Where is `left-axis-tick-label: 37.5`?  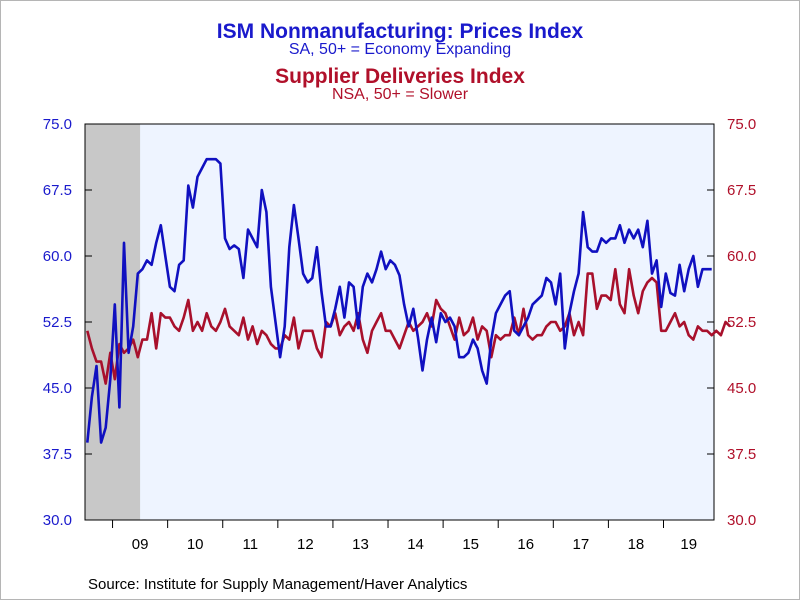
left-axis-tick-label: 37.5 is located at coordinates (57, 454).